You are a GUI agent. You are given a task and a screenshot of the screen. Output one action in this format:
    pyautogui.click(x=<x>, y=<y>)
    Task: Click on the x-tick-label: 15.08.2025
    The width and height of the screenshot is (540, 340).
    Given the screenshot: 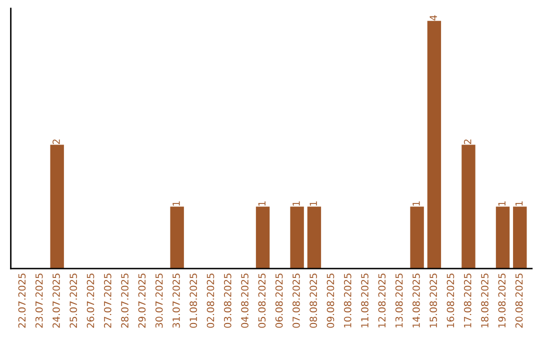 What is the action you would take?
    pyautogui.click(x=434, y=301)
    